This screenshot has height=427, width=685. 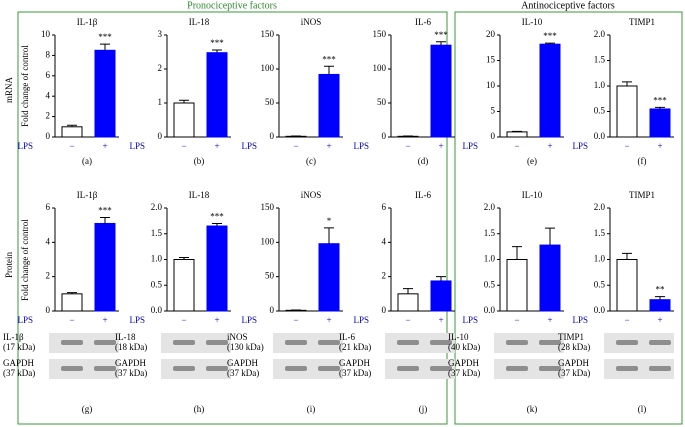 What do you see at coordinates (423, 161) in the screenshot?
I see `panel-label: (d)` at bounding box center [423, 161].